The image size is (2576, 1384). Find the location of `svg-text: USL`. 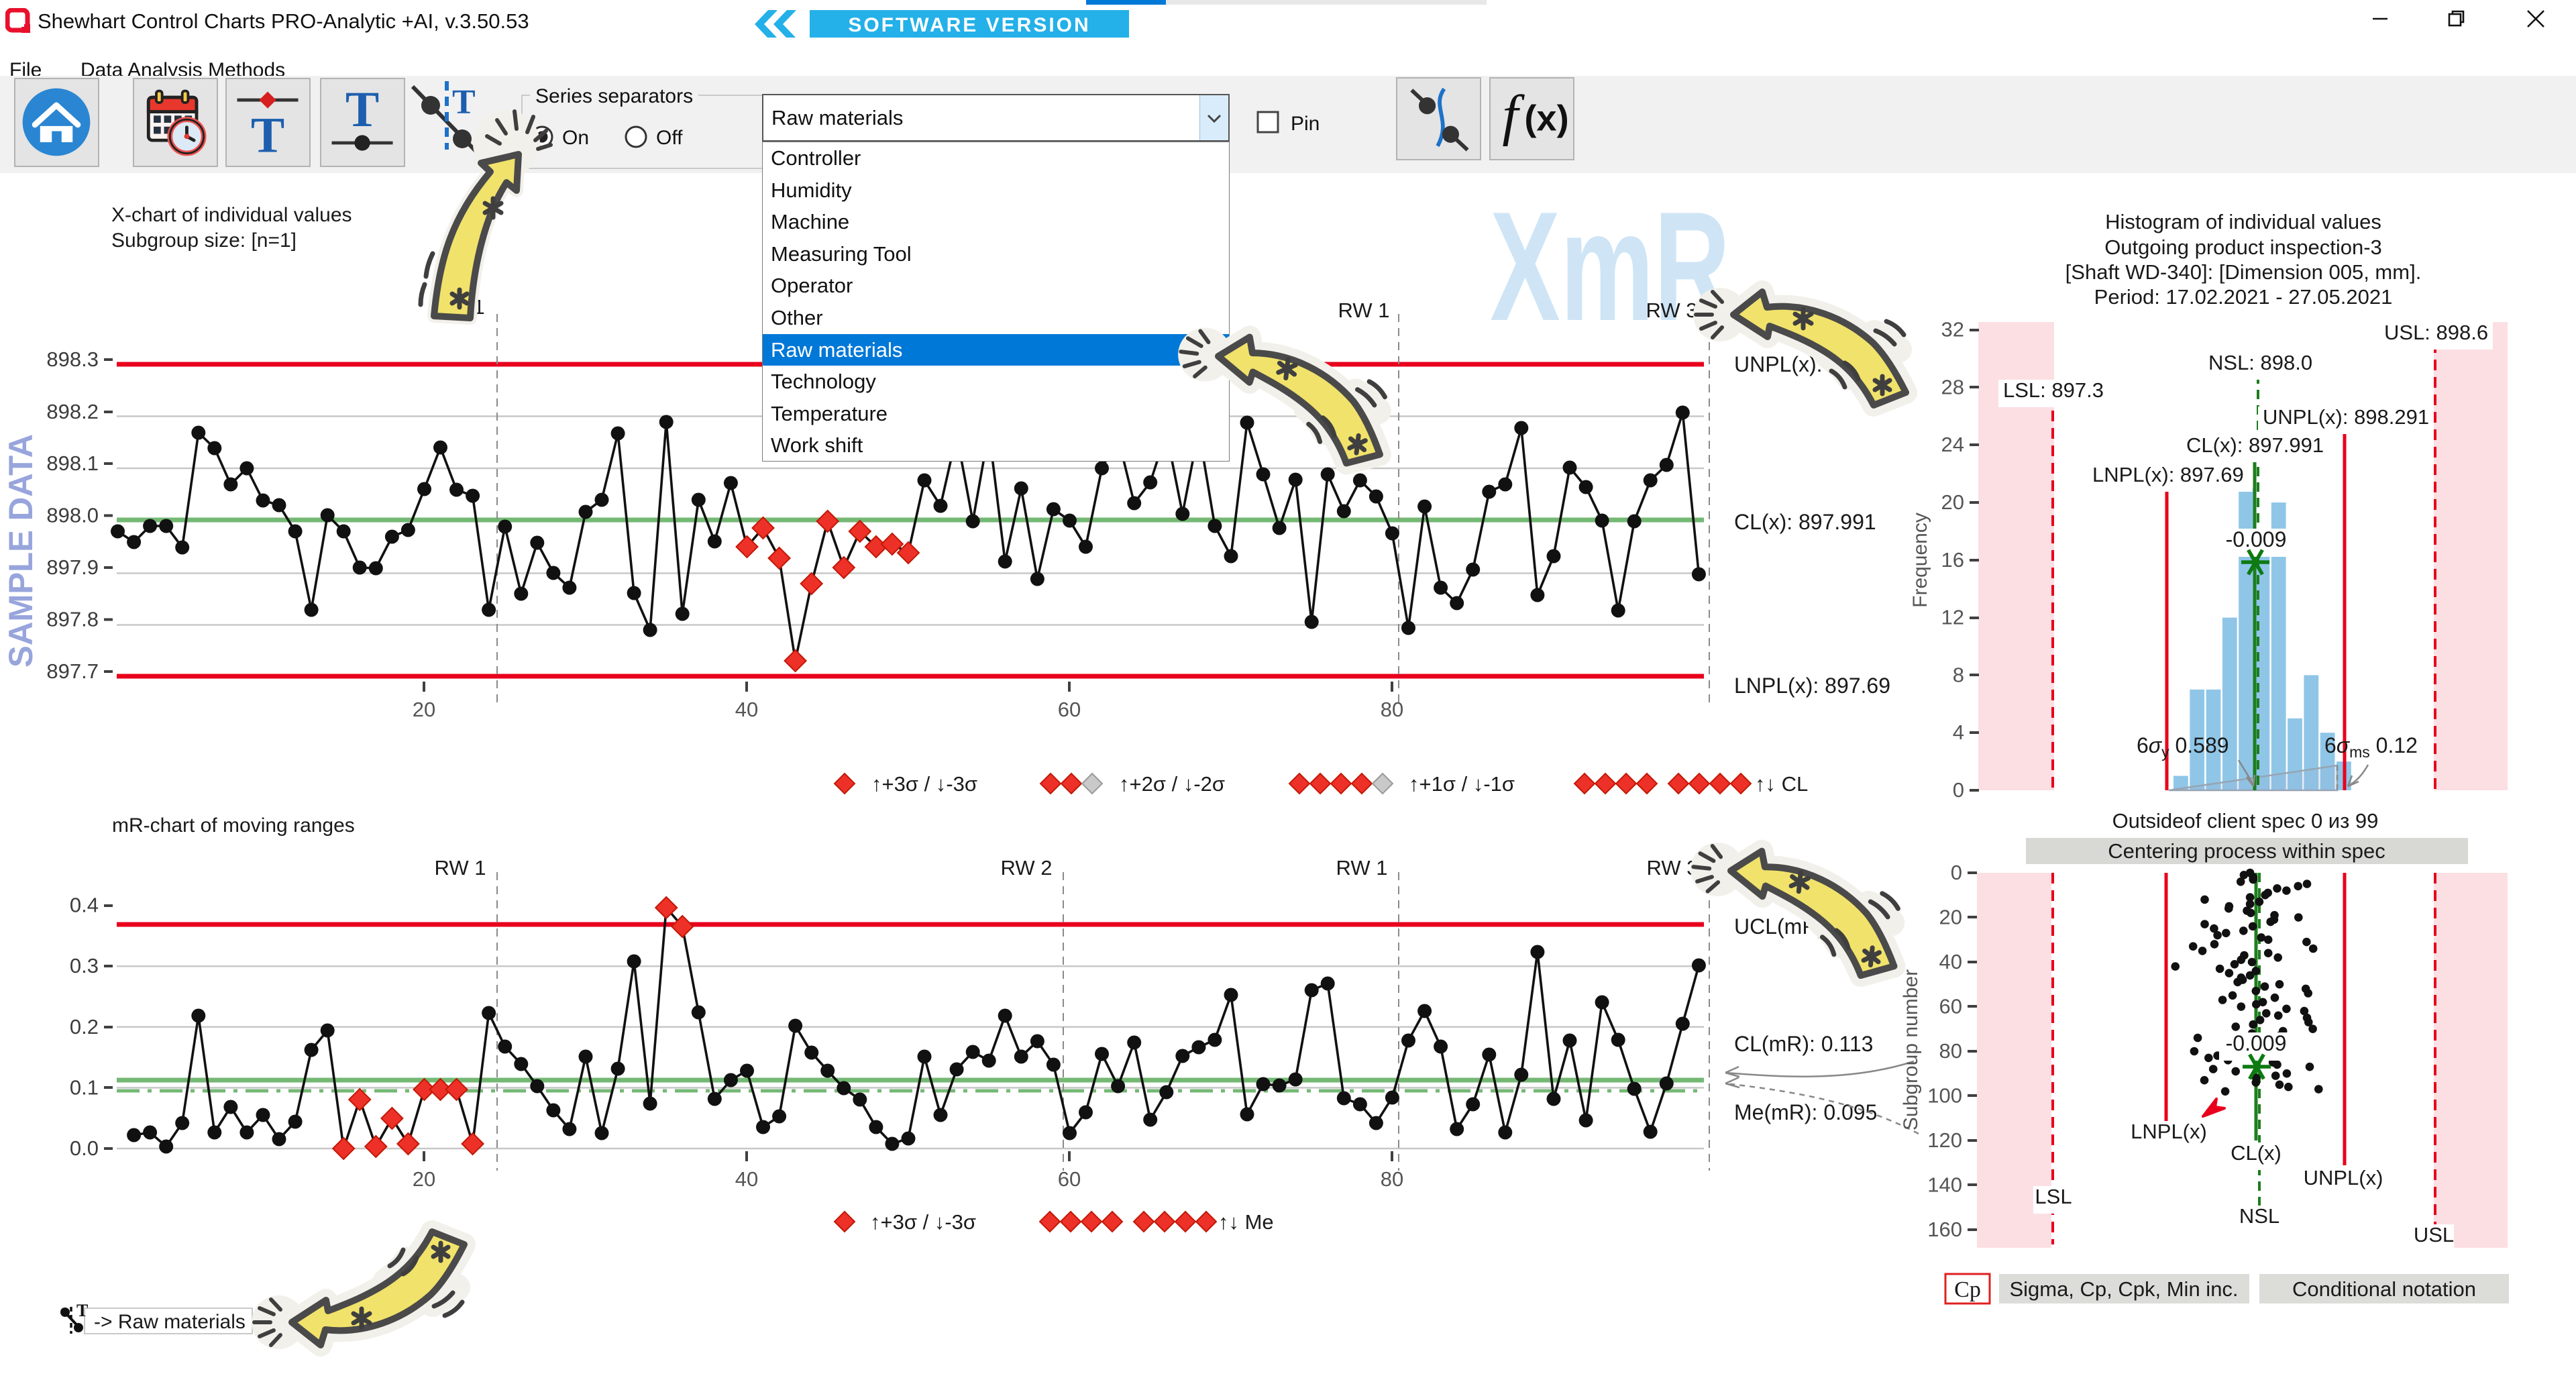

svg-text: USL is located at coordinates (2434, 1234).